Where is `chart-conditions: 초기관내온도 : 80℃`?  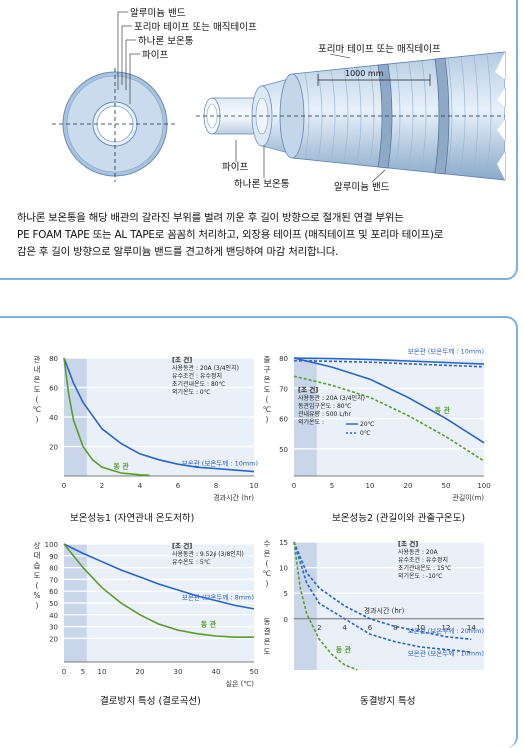
chart-conditions: 초기관내온도 : 80℃ is located at coordinates (199, 384).